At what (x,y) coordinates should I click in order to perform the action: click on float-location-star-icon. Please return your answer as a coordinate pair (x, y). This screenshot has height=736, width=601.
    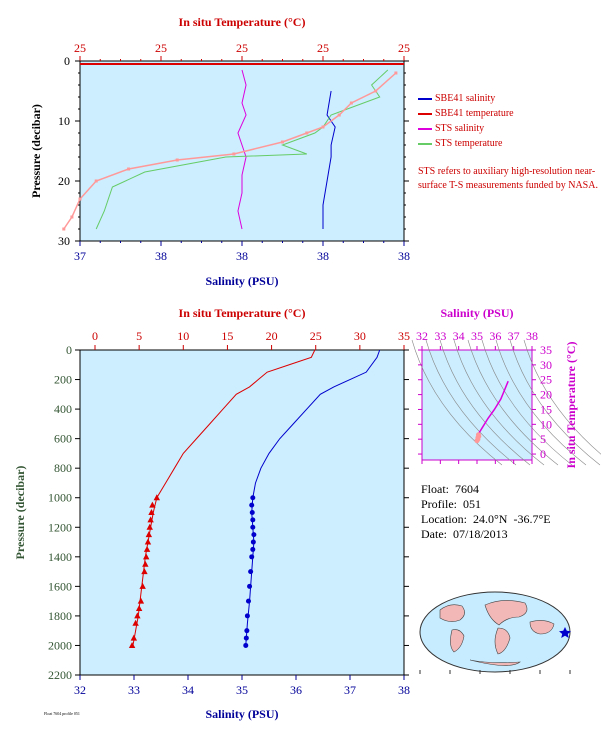
    Looking at the image, I should click on (565, 632).